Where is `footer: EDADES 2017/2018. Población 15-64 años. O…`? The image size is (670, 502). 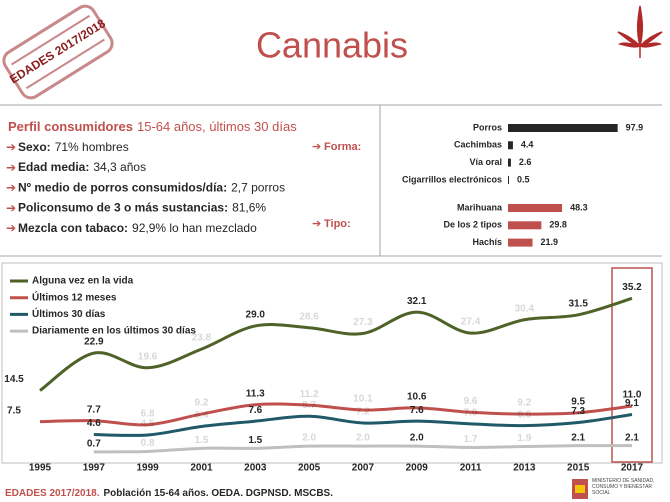 footer: EDADES 2017/2018. Población 15-64 años. O… is located at coordinates (169, 493).